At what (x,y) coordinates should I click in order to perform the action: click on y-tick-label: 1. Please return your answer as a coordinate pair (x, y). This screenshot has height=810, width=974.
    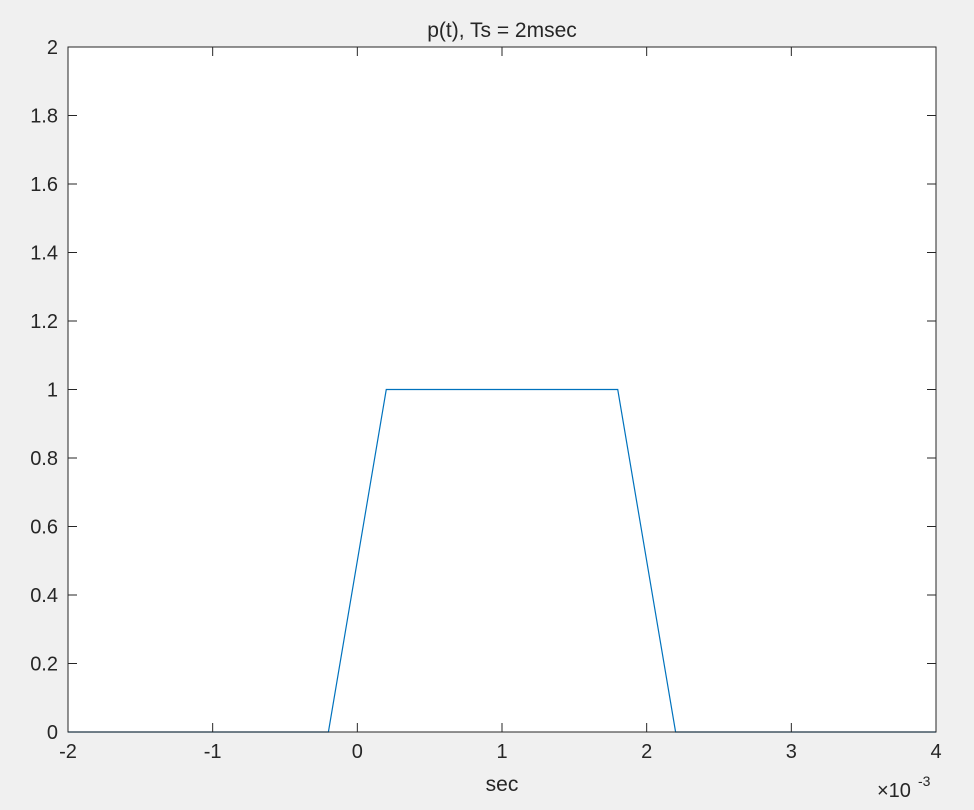
    Looking at the image, I should click on (52, 391).